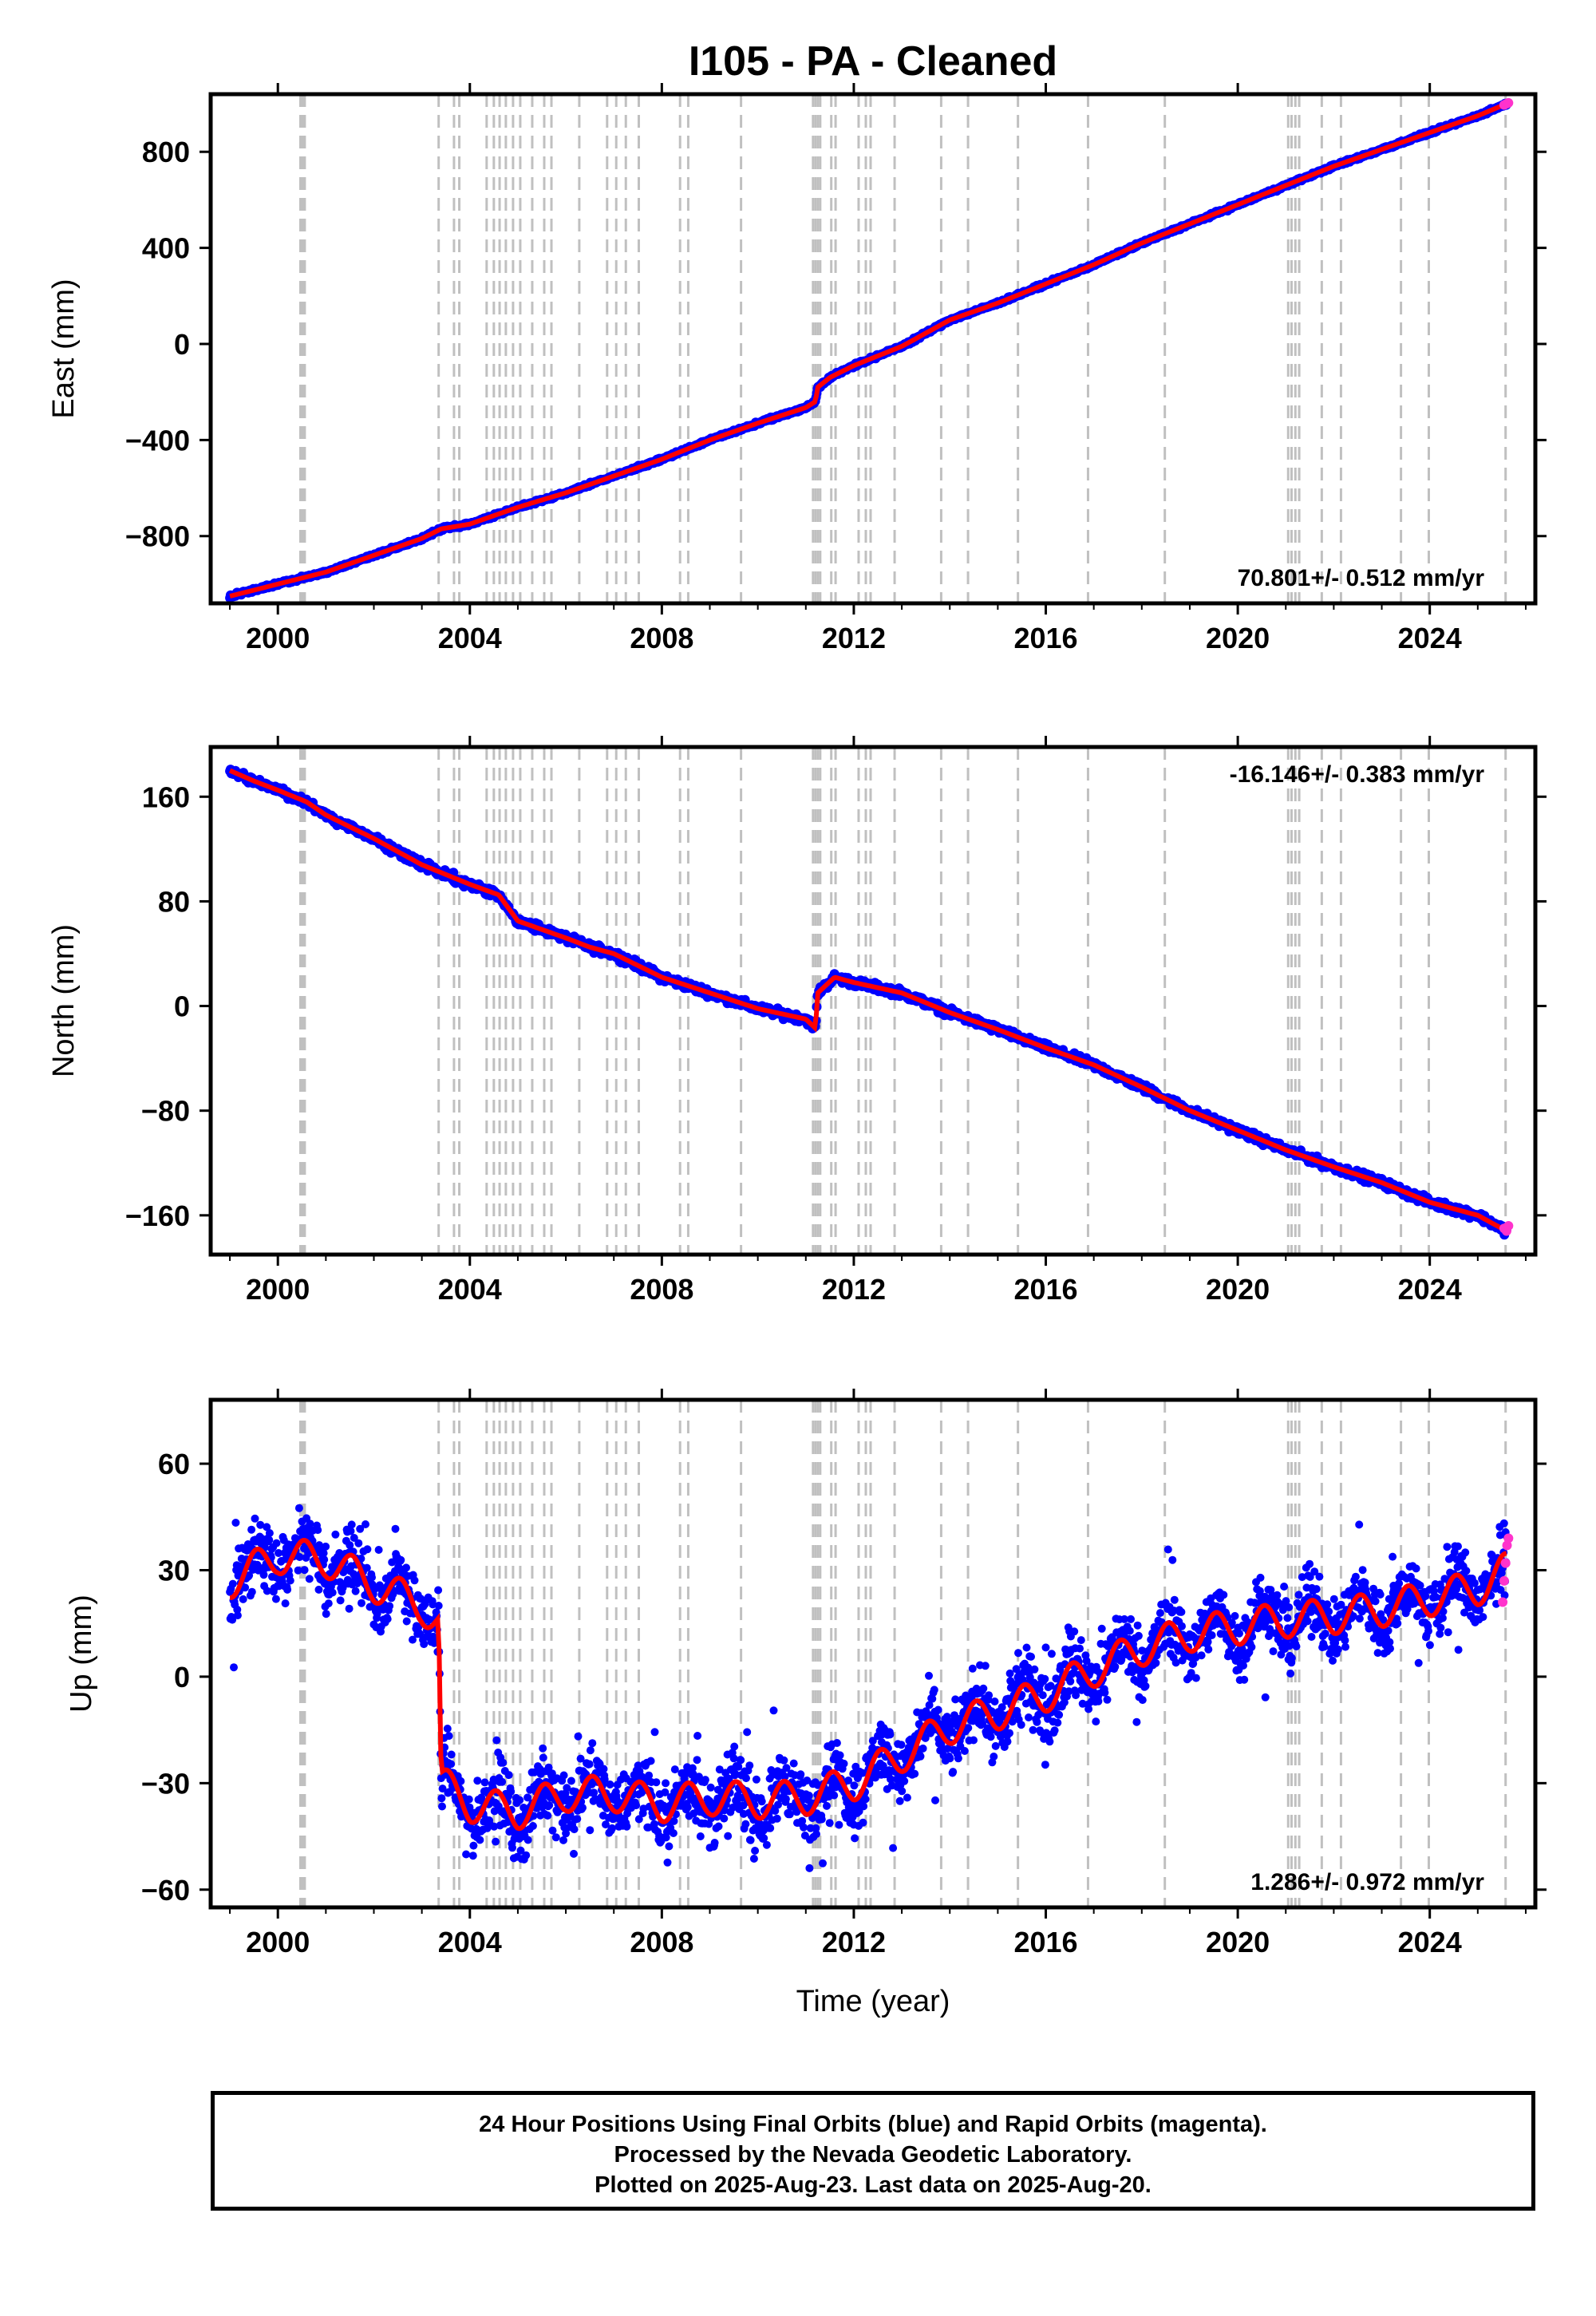 This screenshot has width=1596, height=2316. What do you see at coordinates (1508, 102) in the screenshot?
I see `rapid-orbit-point` at bounding box center [1508, 102].